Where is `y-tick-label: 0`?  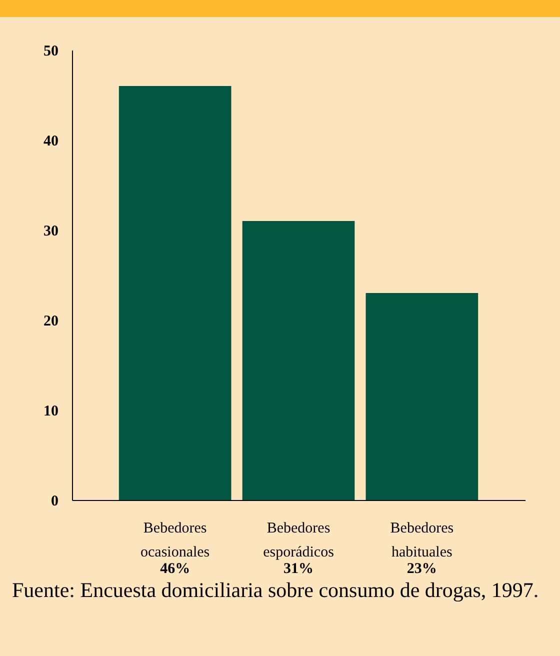
y-tick-label: 0 is located at coordinates (54, 502).